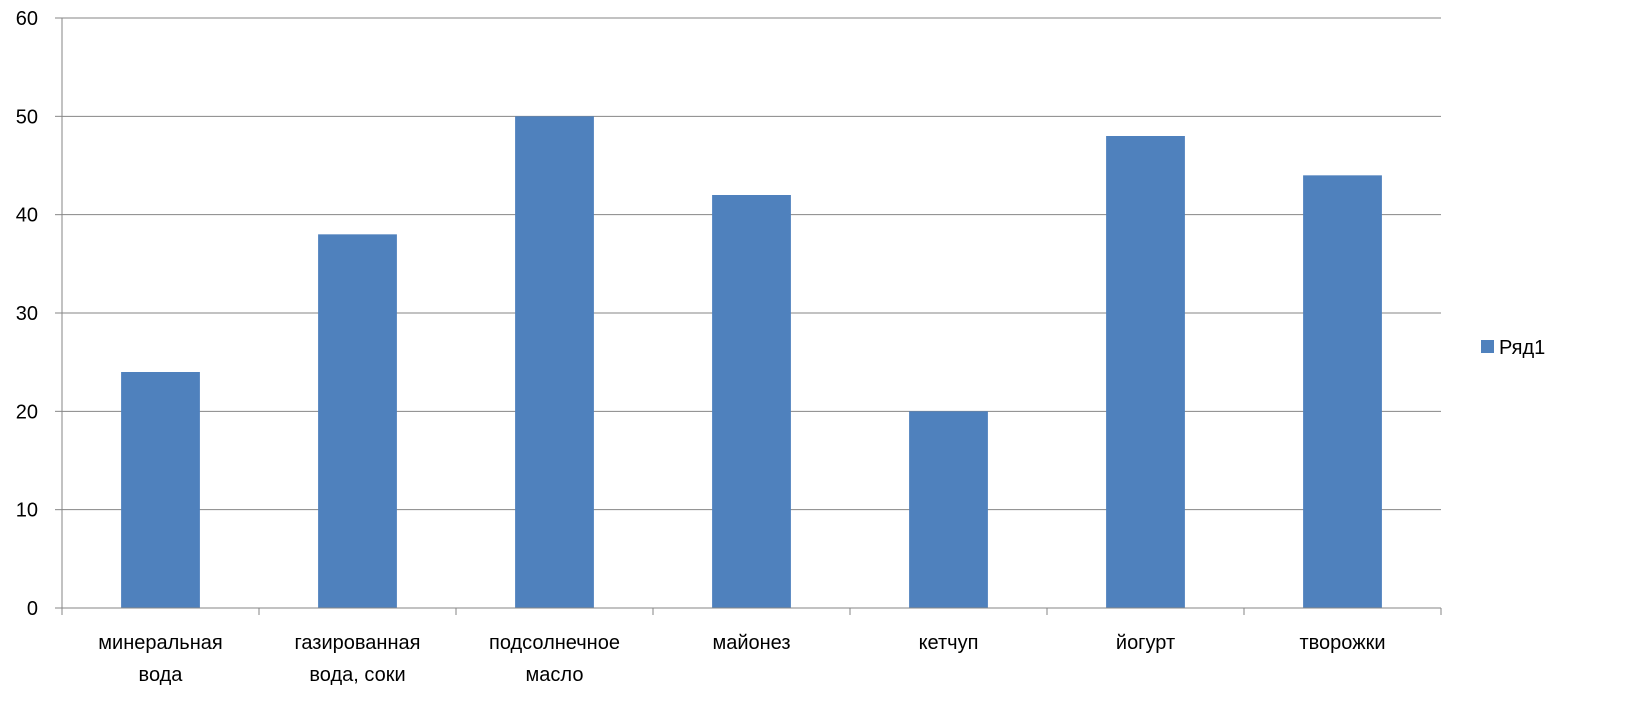  I want to click on legend: Ряд1, so click(1513, 348).